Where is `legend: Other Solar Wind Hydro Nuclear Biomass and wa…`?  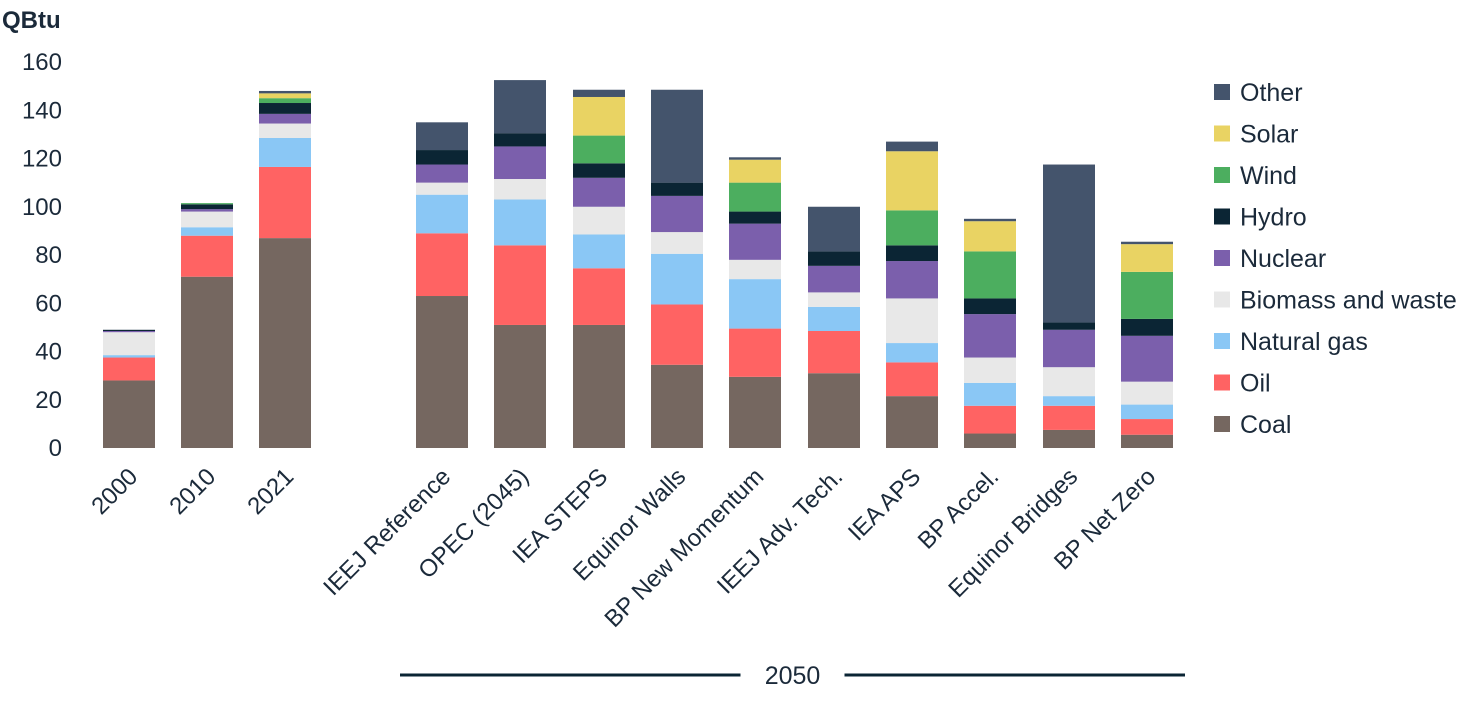 legend: Other Solar Wind Hydro Nuclear Biomass and wa… is located at coordinates (1335, 259).